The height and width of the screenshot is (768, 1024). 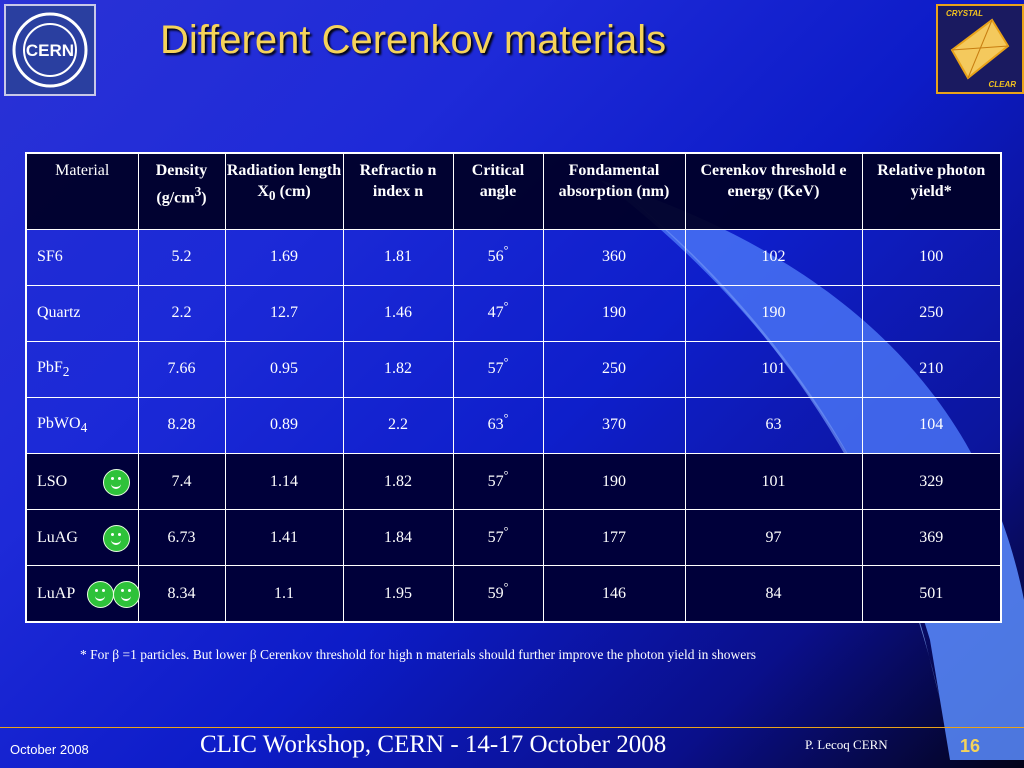 I want to click on yield-cell: 501, so click(x=931, y=594).